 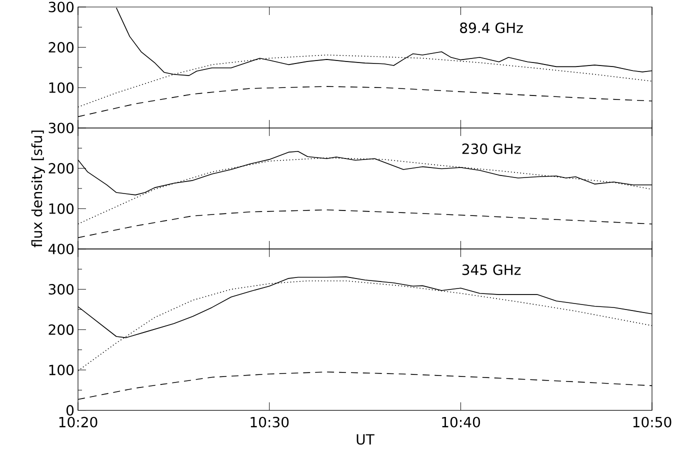 I want to click on x-axis-title: UT, so click(x=365, y=439).